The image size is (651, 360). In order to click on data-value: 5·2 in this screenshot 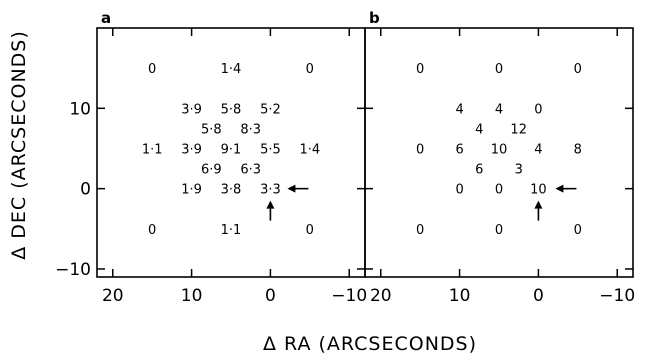, I will do `click(270, 109)`.